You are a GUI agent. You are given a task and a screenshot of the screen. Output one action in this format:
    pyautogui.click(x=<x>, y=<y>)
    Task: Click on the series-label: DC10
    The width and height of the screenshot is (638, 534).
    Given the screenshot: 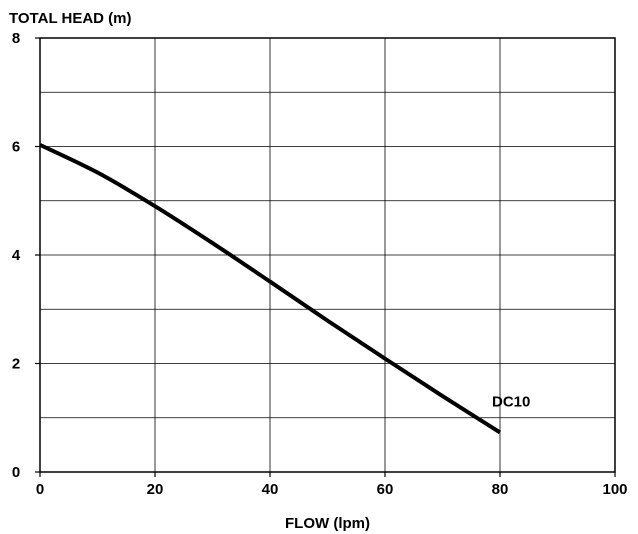 What is the action you would take?
    pyautogui.click(x=511, y=401)
    